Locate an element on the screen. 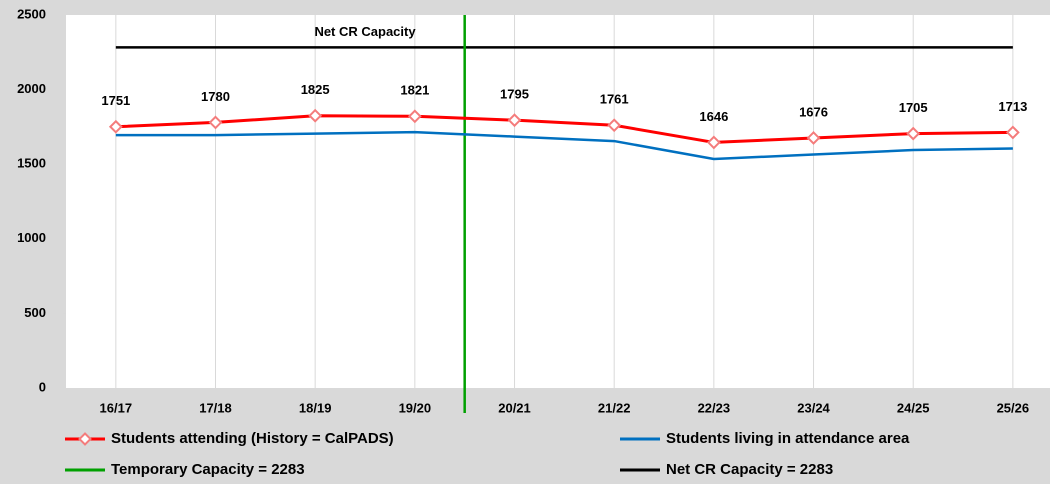 This screenshot has width=1050, height=484. x-tick-label: 24/25 is located at coordinates (913, 407).